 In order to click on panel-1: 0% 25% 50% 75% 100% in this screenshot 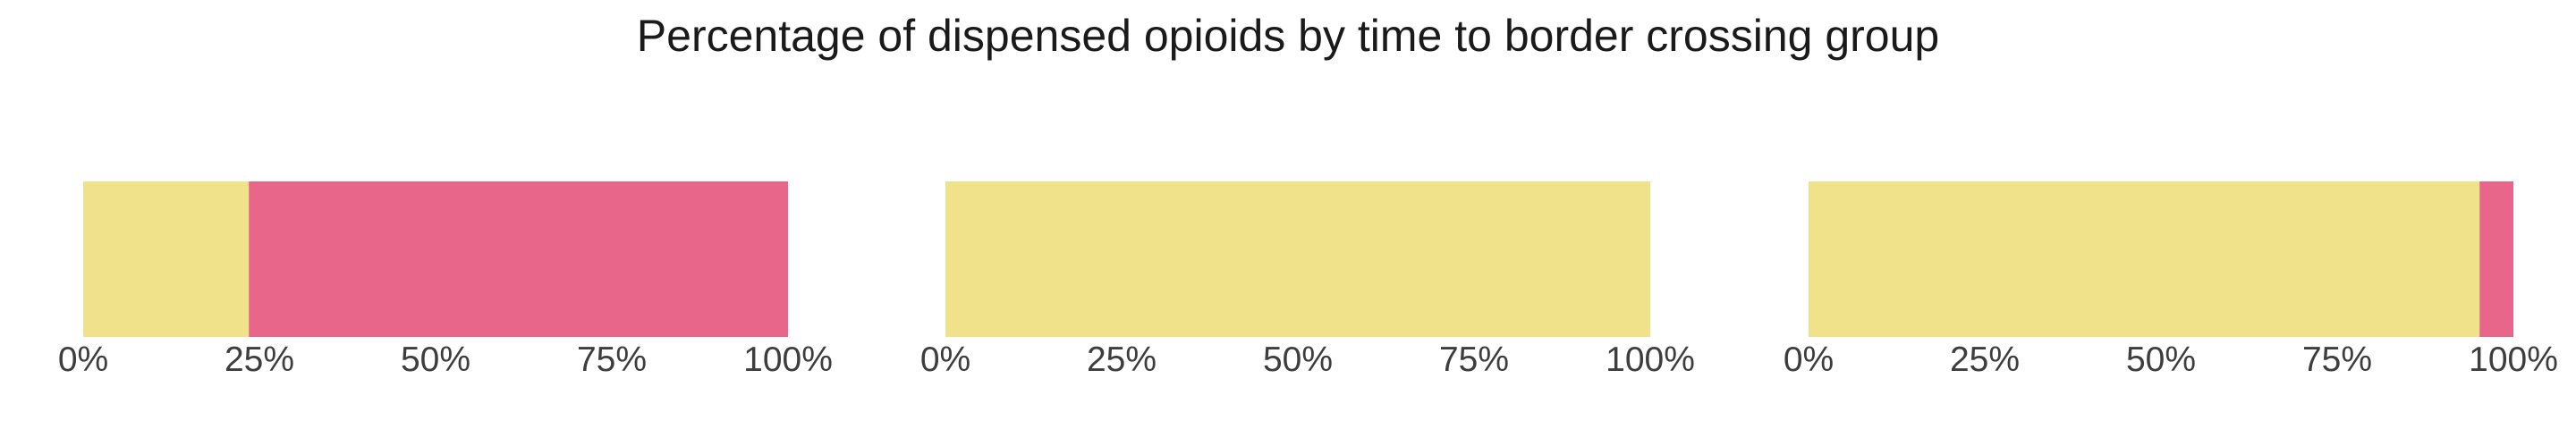, I will do `click(445, 280)`.